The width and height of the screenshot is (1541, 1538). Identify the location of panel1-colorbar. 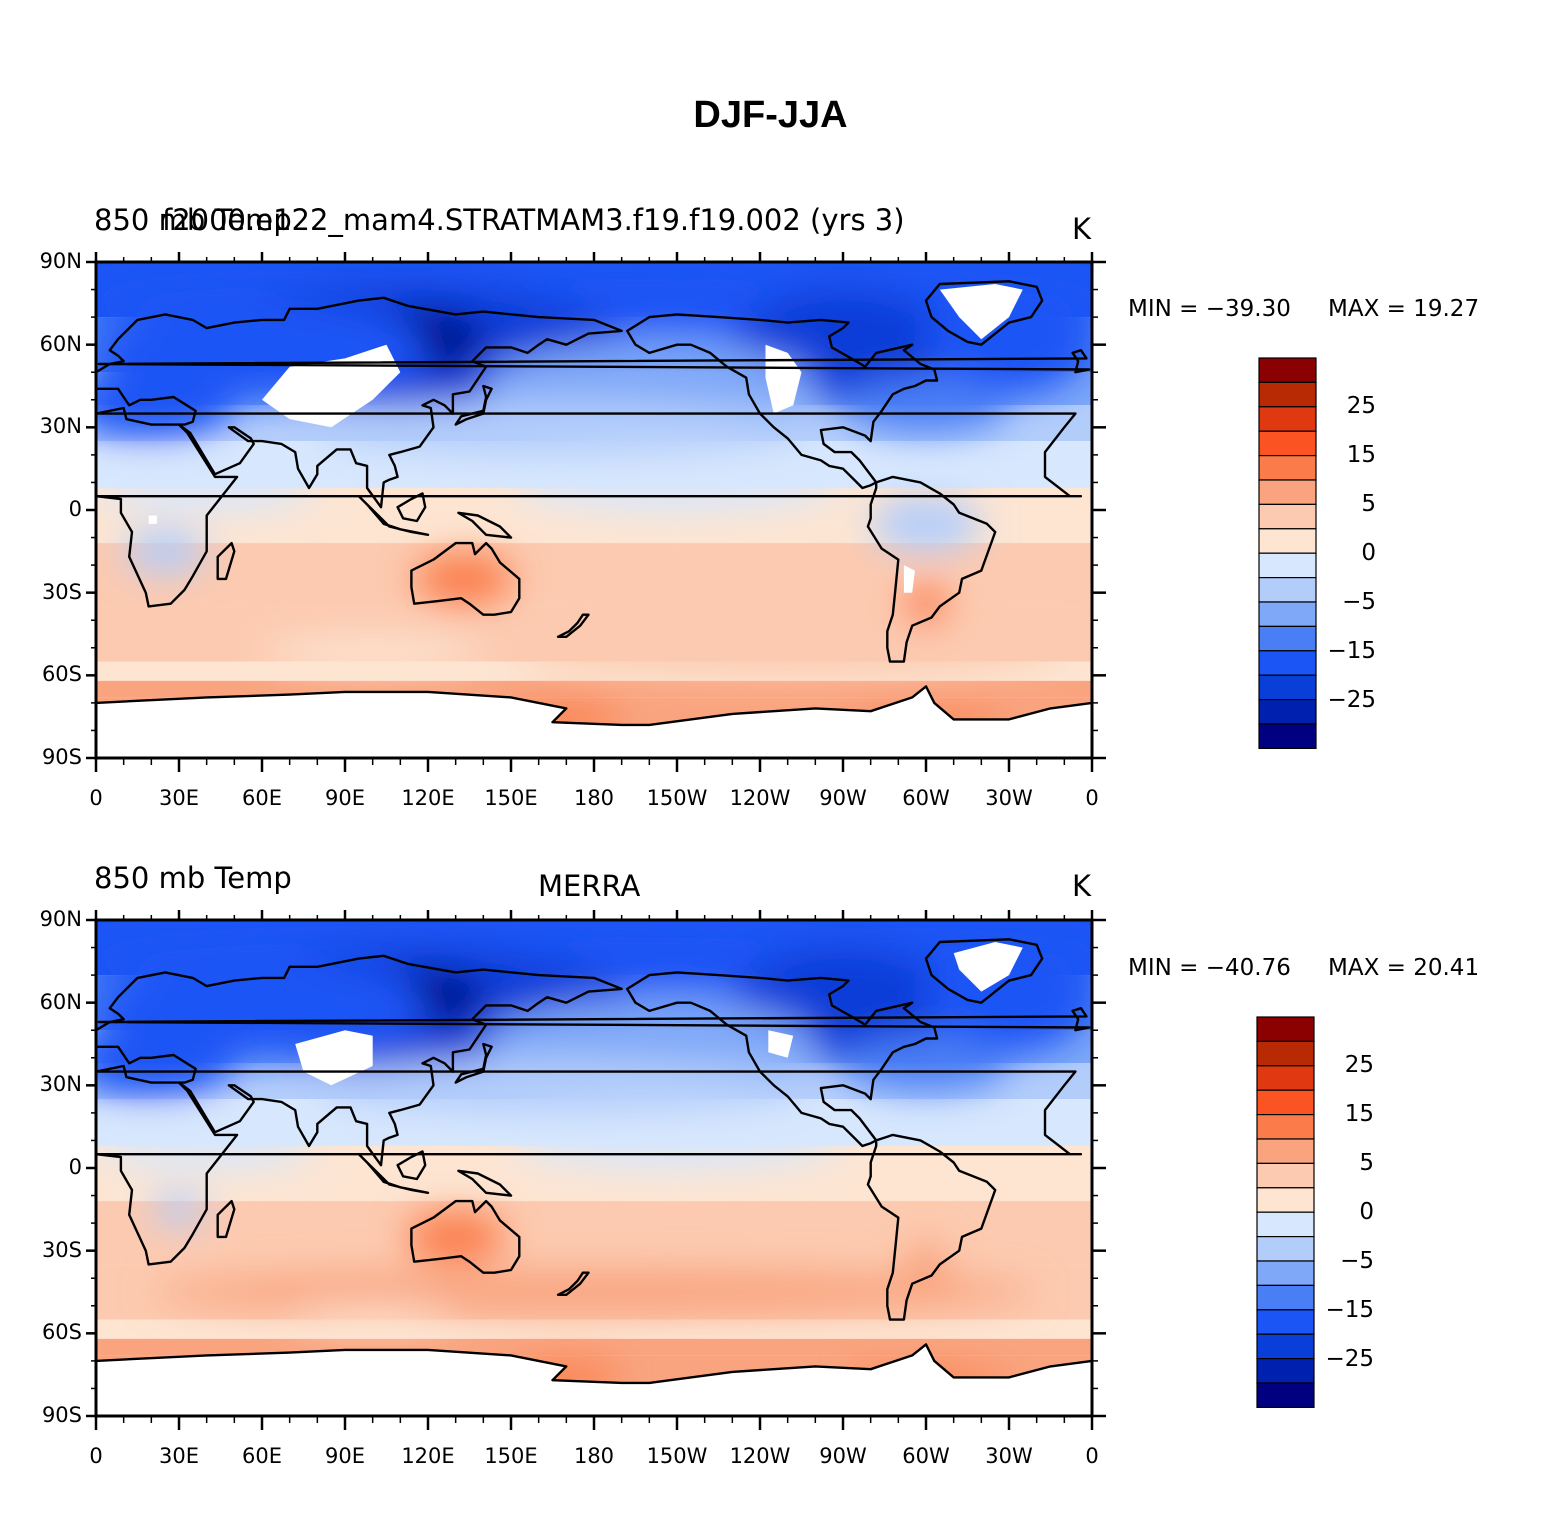
(1287, 553).